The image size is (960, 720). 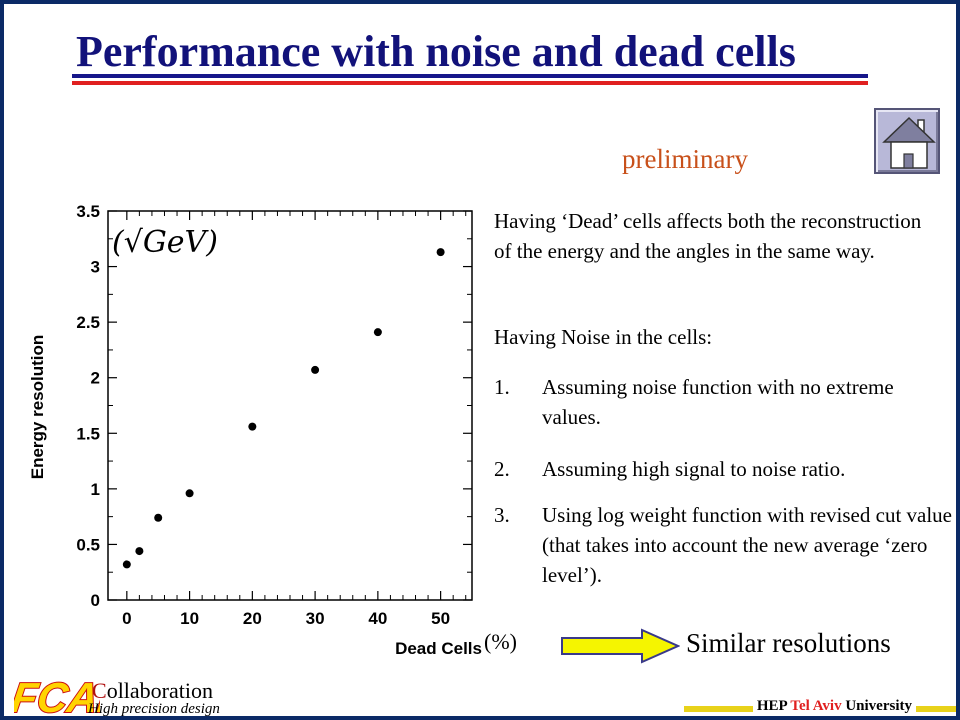 I want to click on univ-post: University, so click(x=876, y=706).